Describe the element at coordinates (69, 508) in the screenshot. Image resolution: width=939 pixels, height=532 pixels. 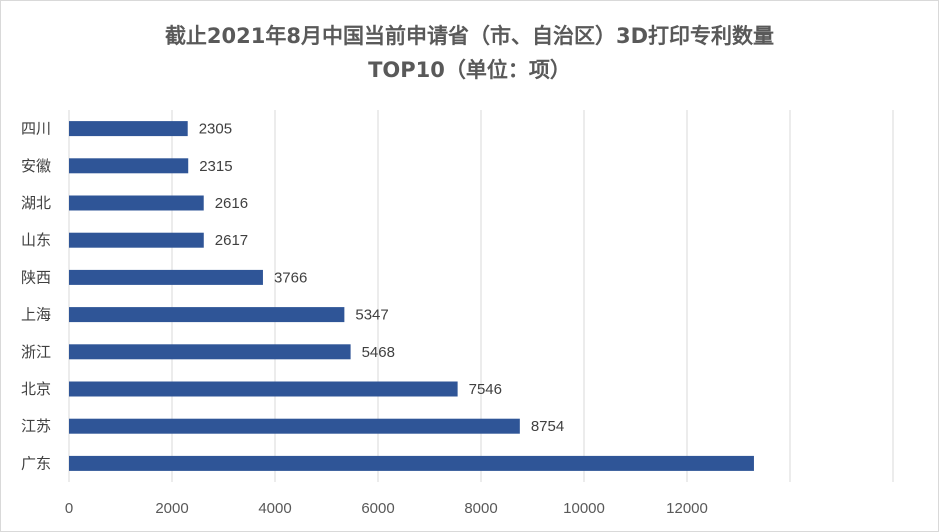
I see `x-tick-label: 0` at that location.